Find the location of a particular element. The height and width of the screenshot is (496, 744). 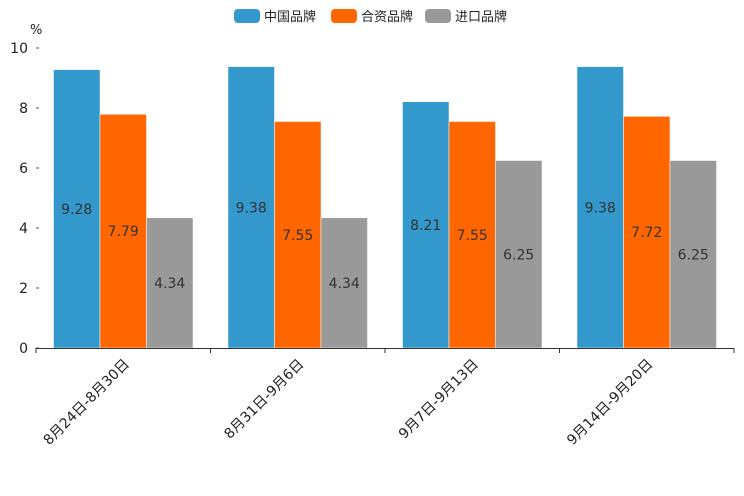

y-tick-label-4: 4 is located at coordinates (23, 229).